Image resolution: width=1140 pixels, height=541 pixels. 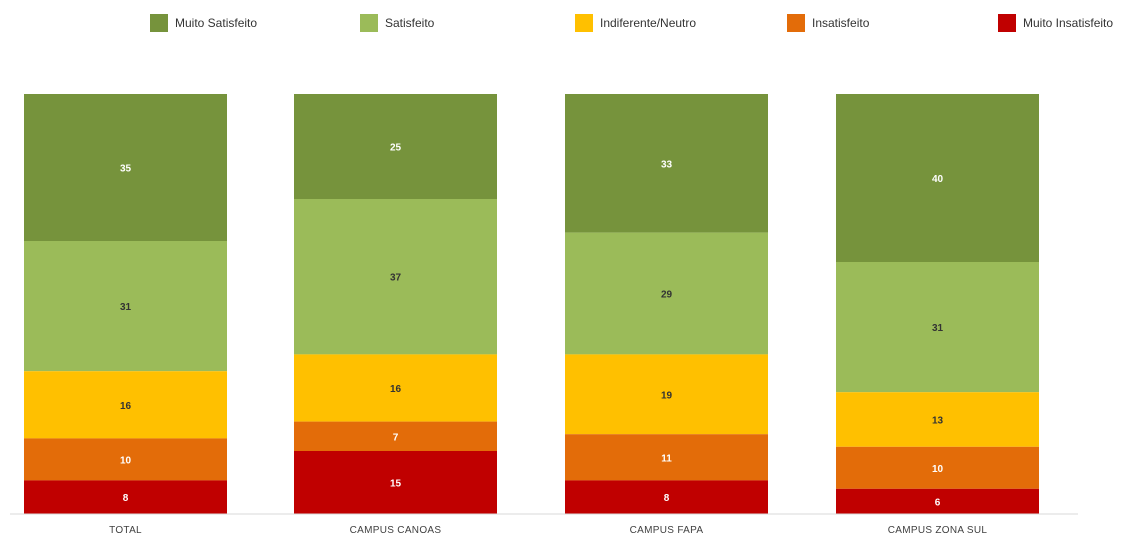 I want to click on data-label-campus-fapa-insatisfeito: 11, so click(x=666, y=458).